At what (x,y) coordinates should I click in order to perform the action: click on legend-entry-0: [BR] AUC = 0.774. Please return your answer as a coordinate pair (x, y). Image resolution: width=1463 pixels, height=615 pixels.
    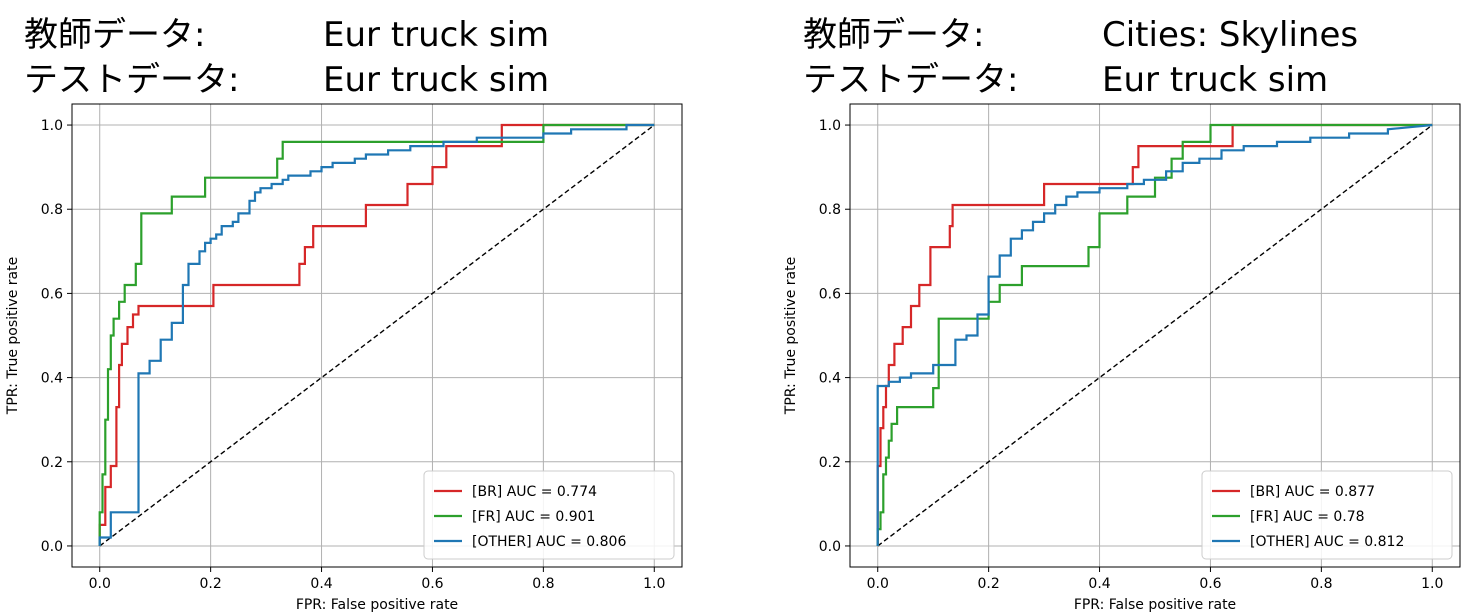
    Looking at the image, I should click on (534, 492).